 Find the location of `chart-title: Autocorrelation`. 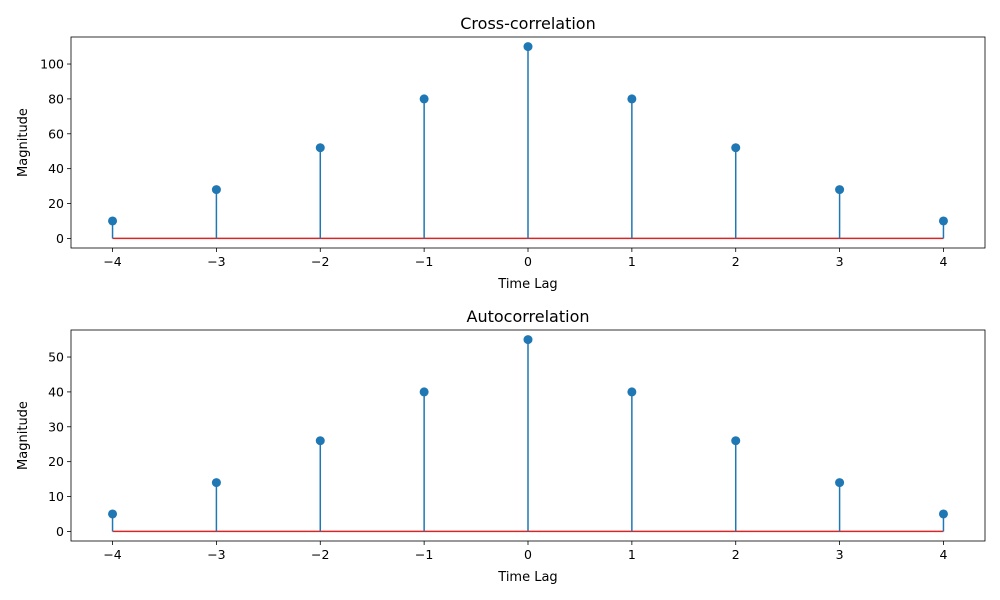

chart-title: Autocorrelation is located at coordinates (528, 316).